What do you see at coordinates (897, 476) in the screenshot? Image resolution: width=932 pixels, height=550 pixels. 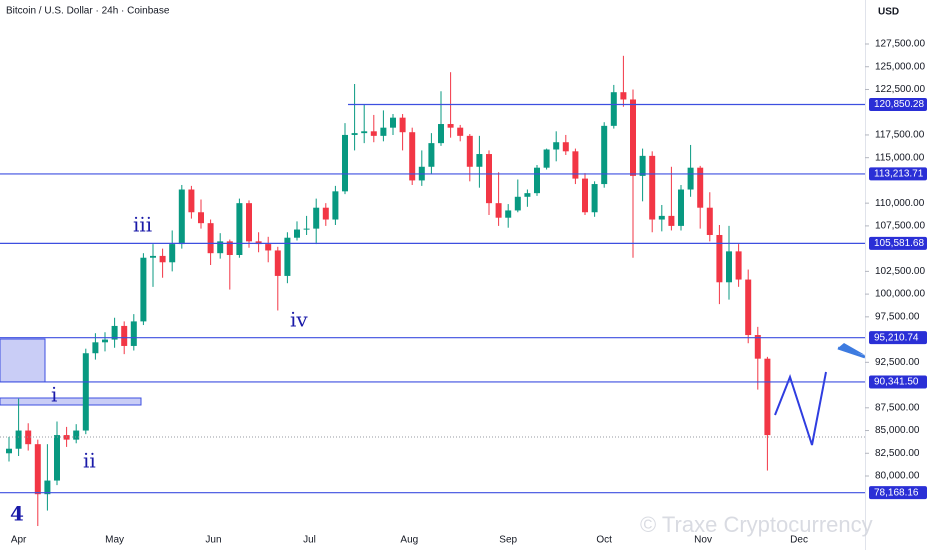 I see `y-tick-label: 80,000.00` at bounding box center [897, 476].